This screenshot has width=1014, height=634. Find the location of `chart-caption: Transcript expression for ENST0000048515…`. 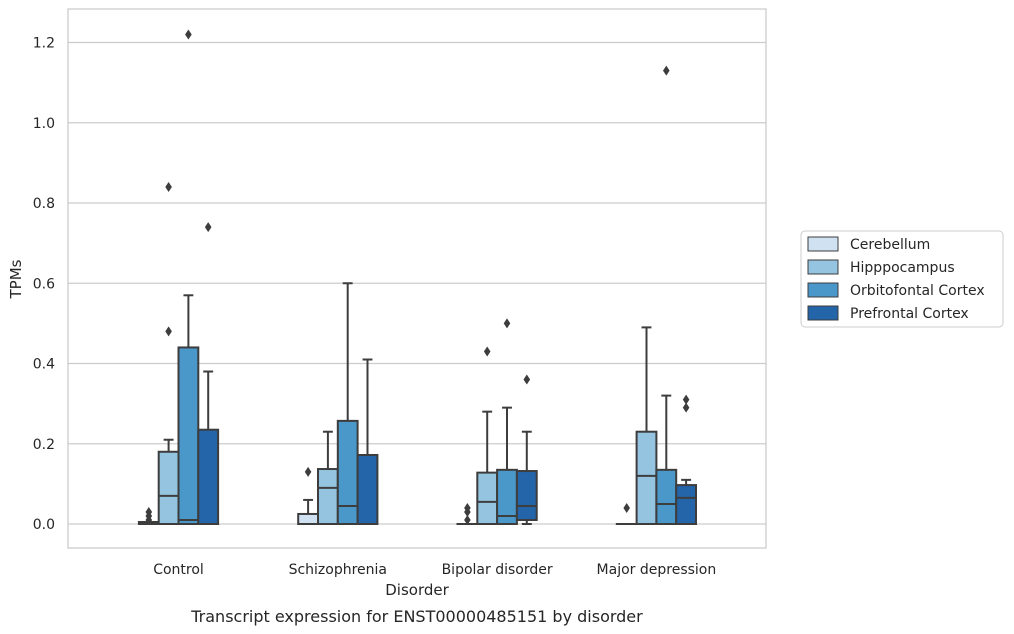

chart-caption: Transcript expression for ENST0000048515… is located at coordinates (416, 616).